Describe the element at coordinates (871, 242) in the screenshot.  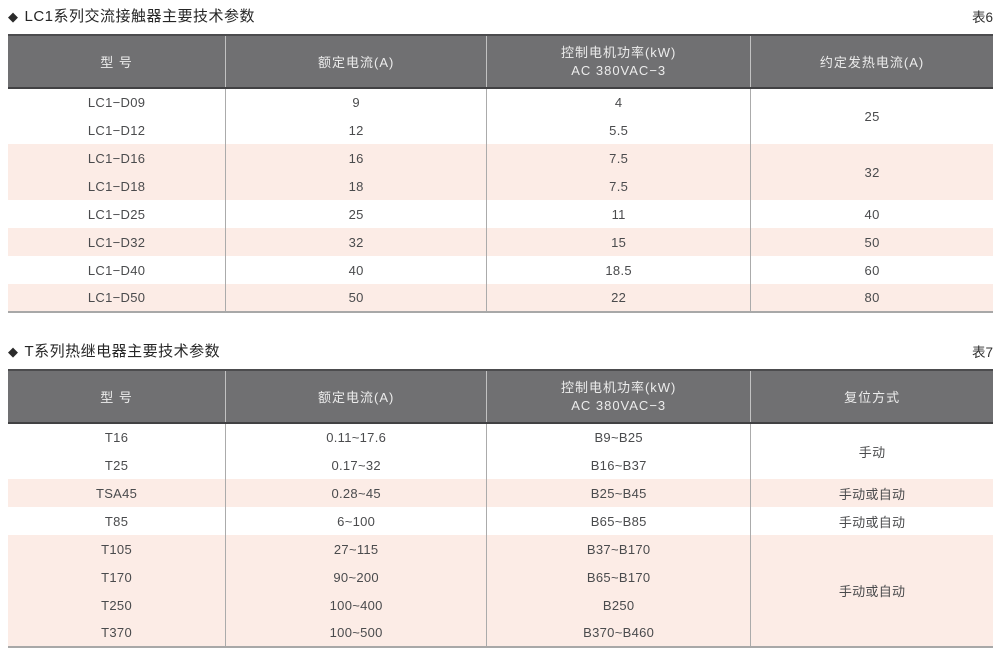
I see `heating-current-cell: 50` at that location.